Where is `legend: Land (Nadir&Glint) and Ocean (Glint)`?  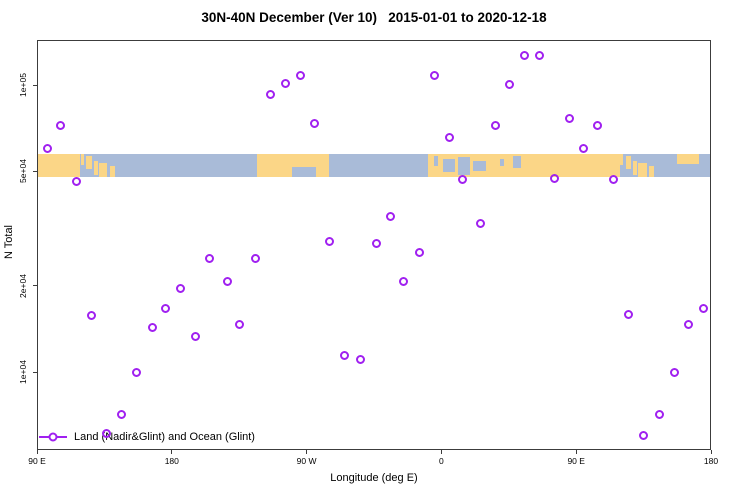 legend: Land (Nadir&Glint) and Ocean (Glint) is located at coordinates (147, 437).